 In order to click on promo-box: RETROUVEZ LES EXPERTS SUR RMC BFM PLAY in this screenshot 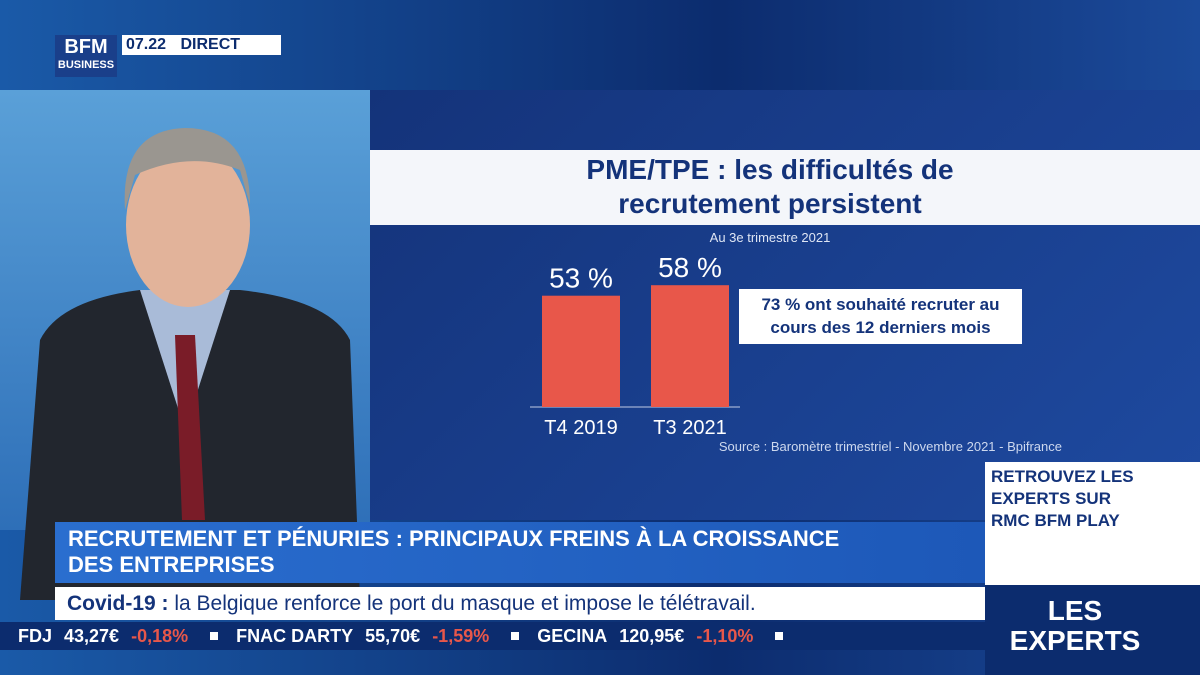, I will do `click(1092, 523)`.